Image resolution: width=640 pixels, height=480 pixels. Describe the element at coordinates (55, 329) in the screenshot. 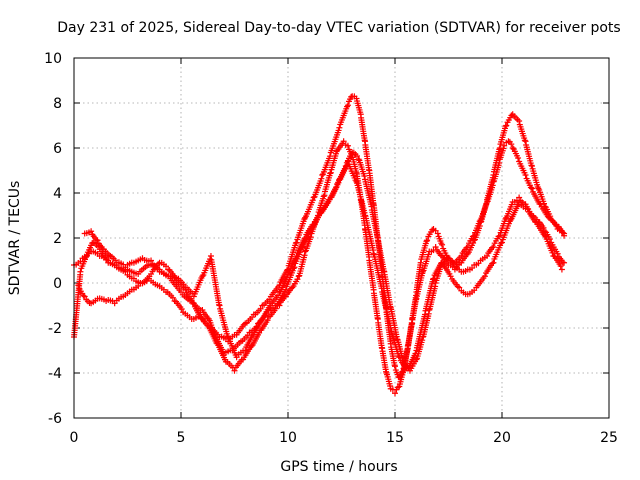

I see `y-tick-label: -2` at that location.